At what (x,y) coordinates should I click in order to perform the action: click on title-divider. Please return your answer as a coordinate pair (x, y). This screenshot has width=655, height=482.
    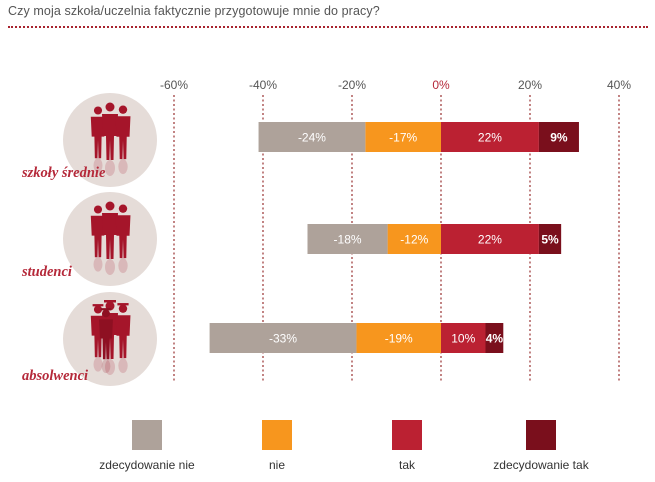
    Looking at the image, I should click on (328, 27).